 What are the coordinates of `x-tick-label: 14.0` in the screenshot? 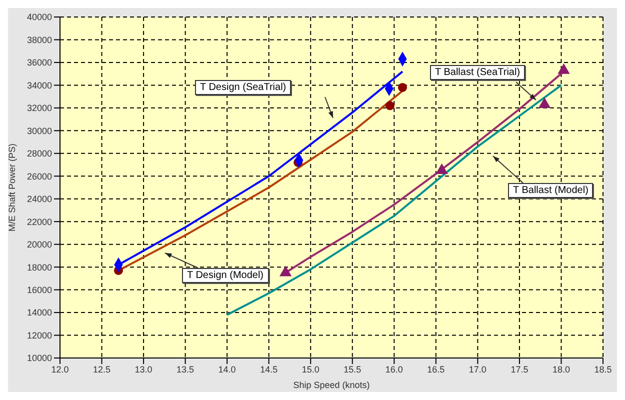 It's located at (227, 369).